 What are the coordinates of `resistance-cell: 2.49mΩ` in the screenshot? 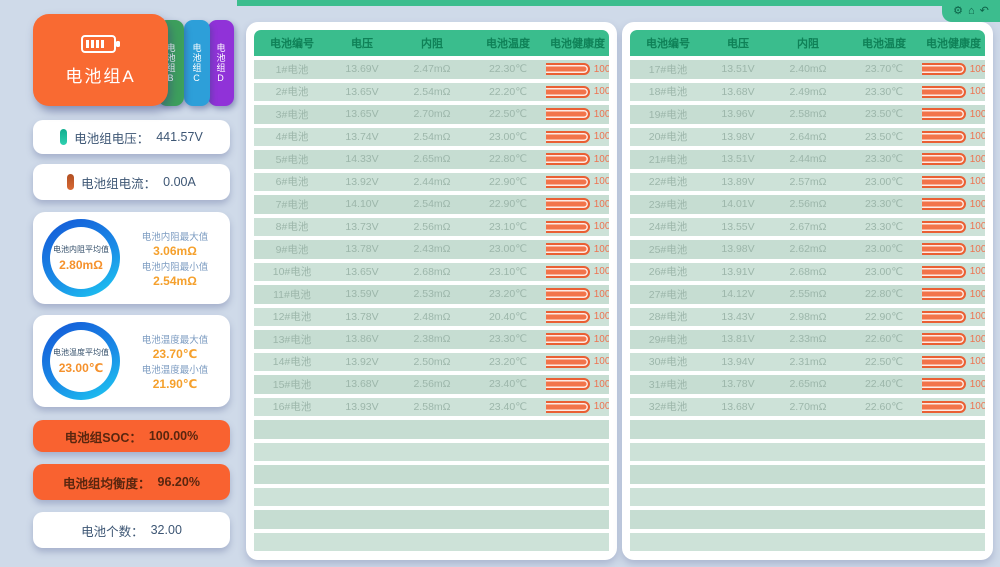 It's located at (808, 91).